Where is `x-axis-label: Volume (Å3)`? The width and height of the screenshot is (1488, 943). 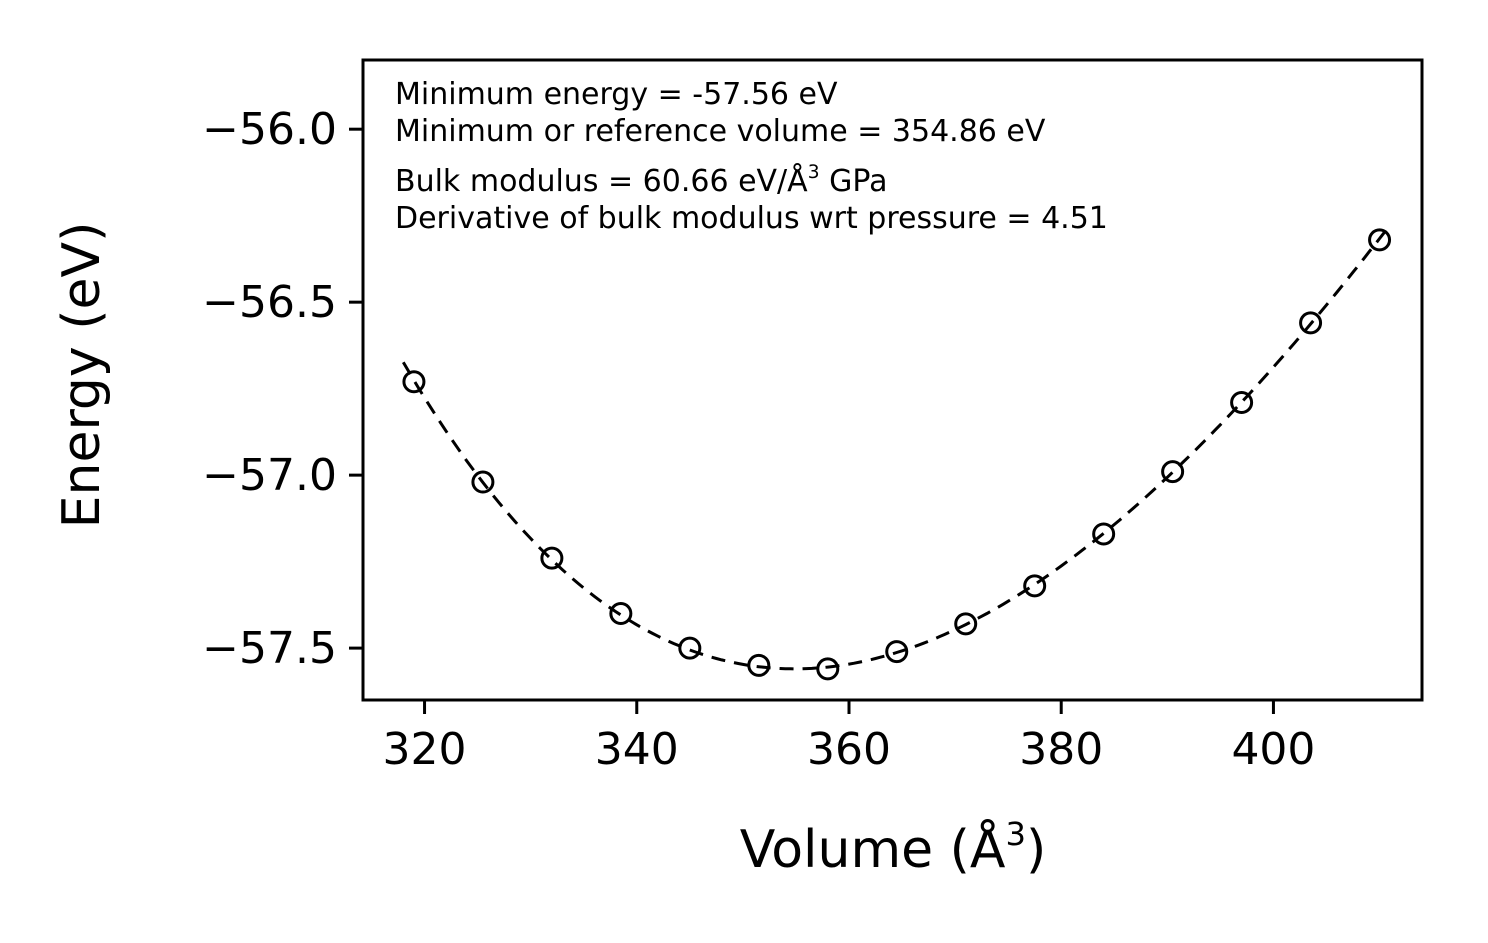
x-axis-label: Volume (Å3) is located at coordinates (893, 849).